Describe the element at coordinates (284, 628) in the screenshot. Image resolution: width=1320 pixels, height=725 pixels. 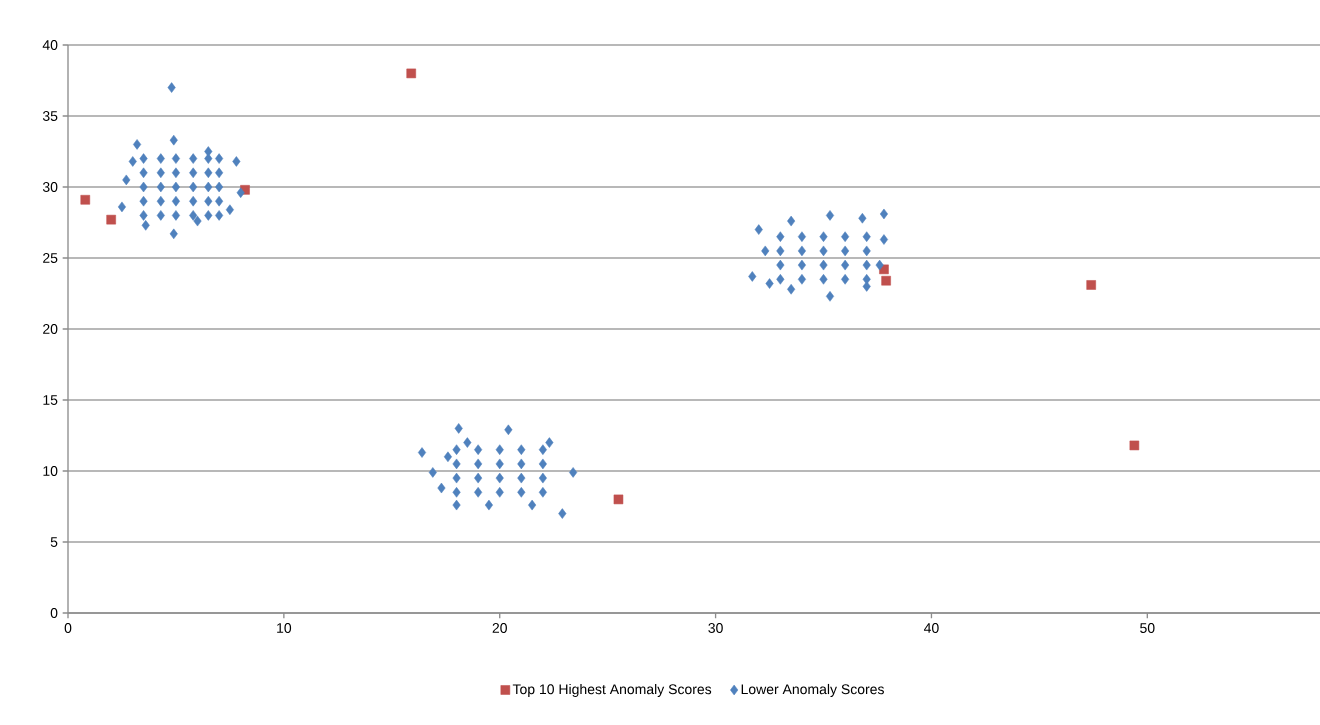
I see `x-tick-label: 10` at that location.